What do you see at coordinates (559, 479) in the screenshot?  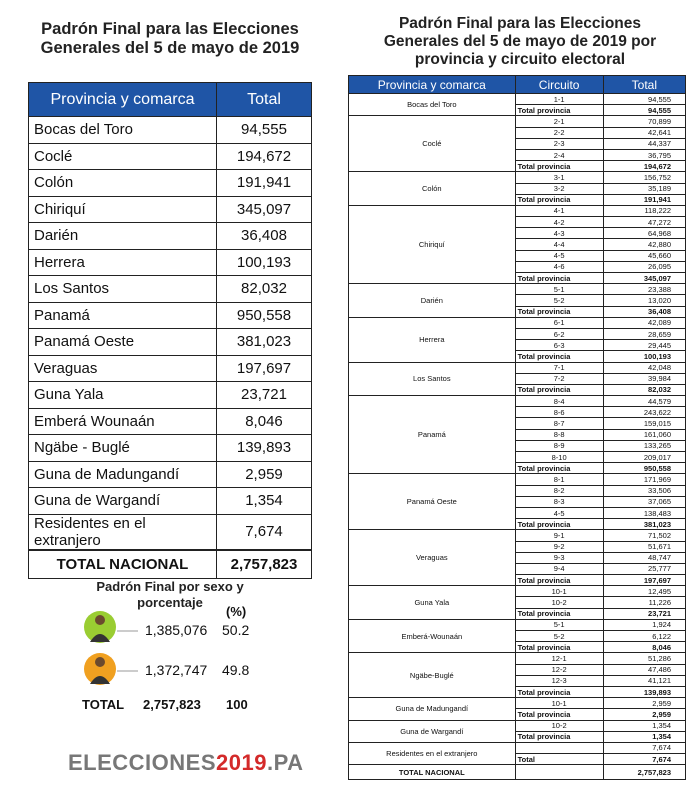 I see `circuit: 8-1` at bounding box center [559, 479].